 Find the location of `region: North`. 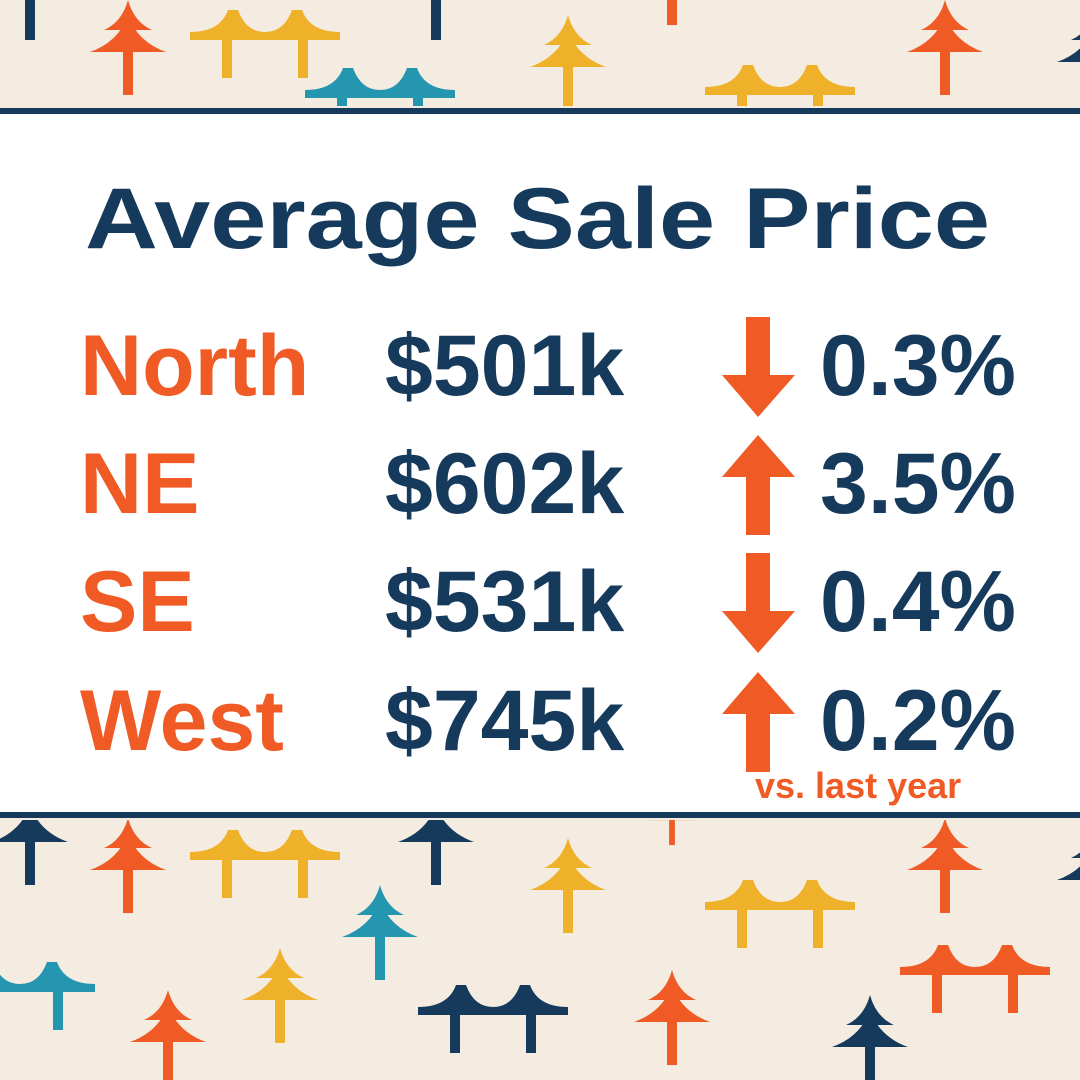

region: North is located at coordinates (194, 366).